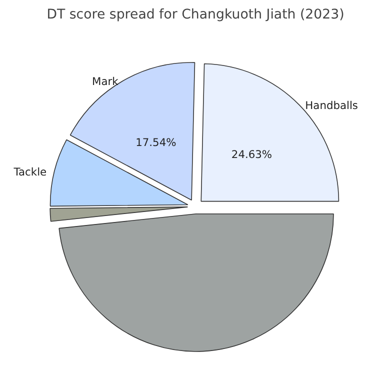  Describe the element at coordinates (29, 172) in the screenshot. I see `slice-label: Tackle` at that location.